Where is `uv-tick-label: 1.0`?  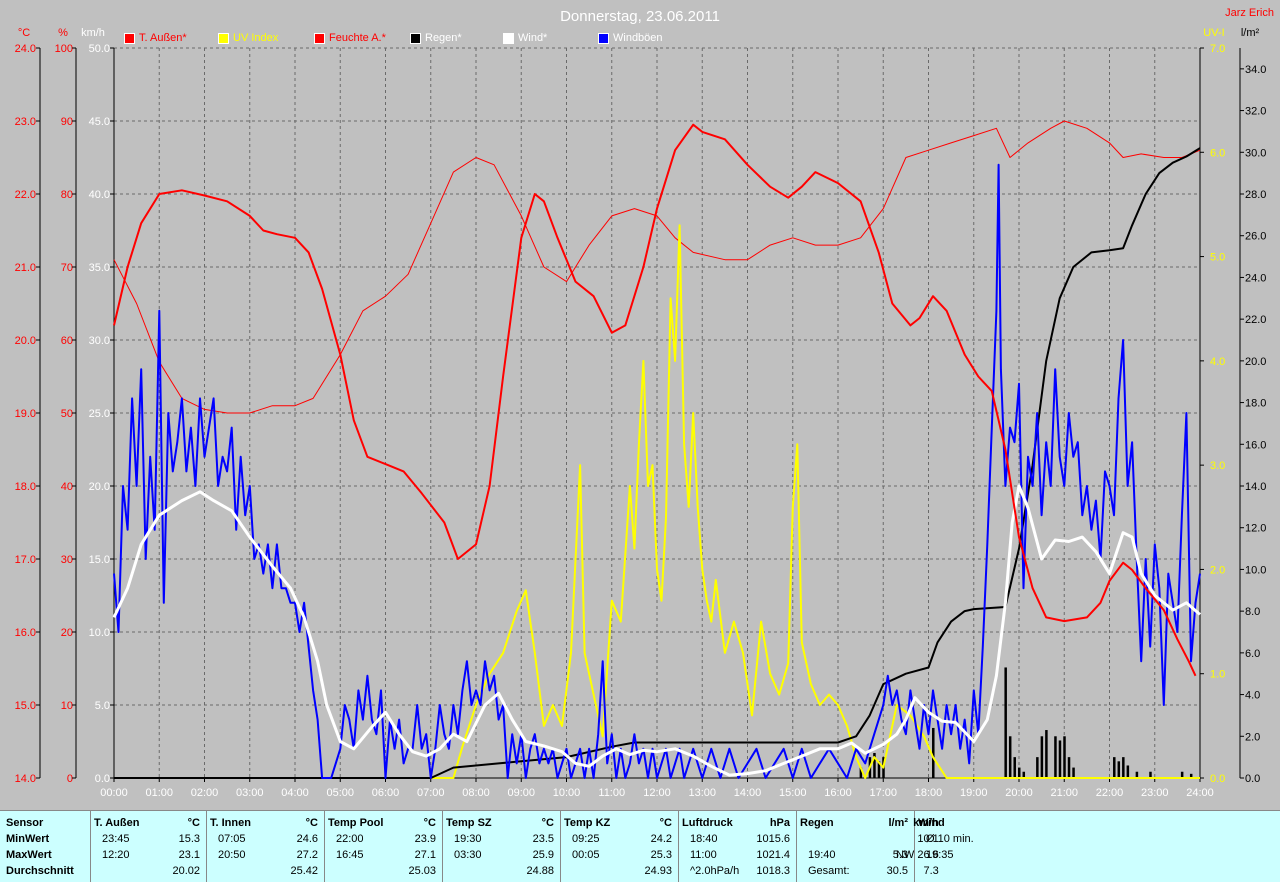
uv-tick-label: 1.0 is located at coordinates (1217, 675).